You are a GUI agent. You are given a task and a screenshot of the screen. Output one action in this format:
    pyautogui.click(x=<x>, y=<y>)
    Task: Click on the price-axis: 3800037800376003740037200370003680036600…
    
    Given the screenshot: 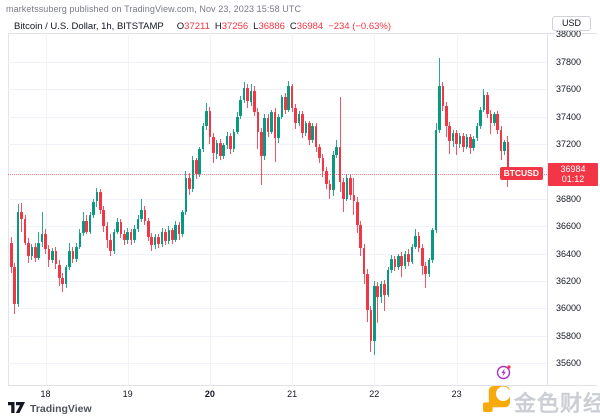 What is the action you would take?
    pyautogui.click(x=574, y=207)
    